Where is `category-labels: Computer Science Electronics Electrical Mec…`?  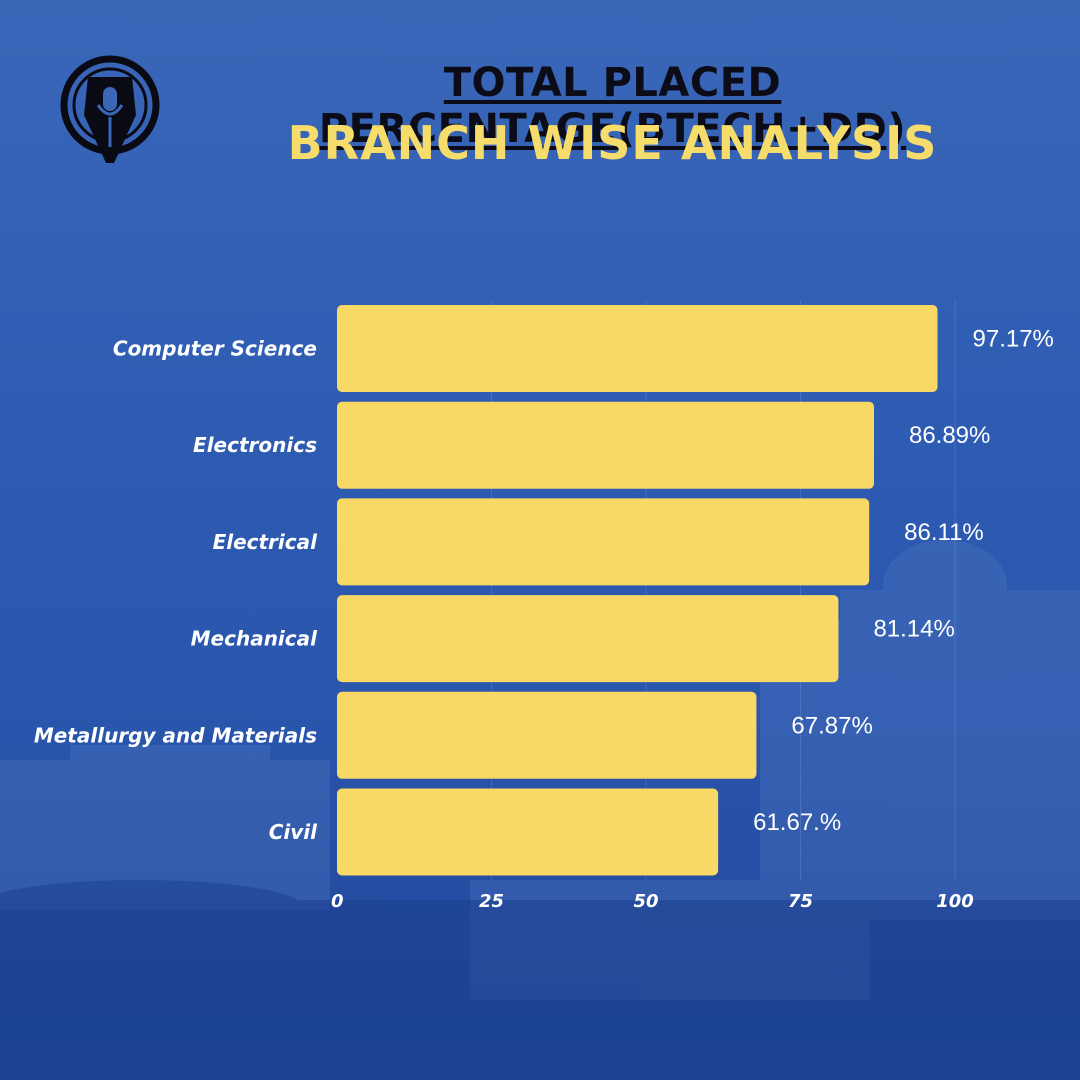 category-labels: Computer Science Electronics Electrical Mec… is located at coordinates (176, 591).